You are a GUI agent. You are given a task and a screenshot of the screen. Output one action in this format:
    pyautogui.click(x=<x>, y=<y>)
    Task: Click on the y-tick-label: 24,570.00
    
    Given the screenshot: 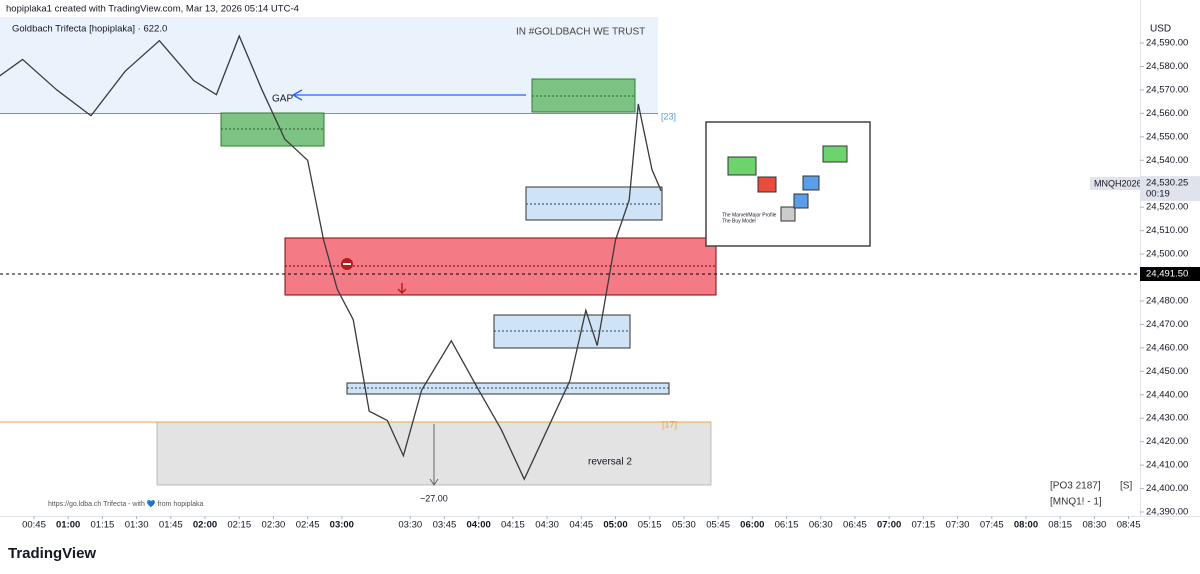 What is the action you would take?
    pyautogui.click(x=1167, y=89)
    